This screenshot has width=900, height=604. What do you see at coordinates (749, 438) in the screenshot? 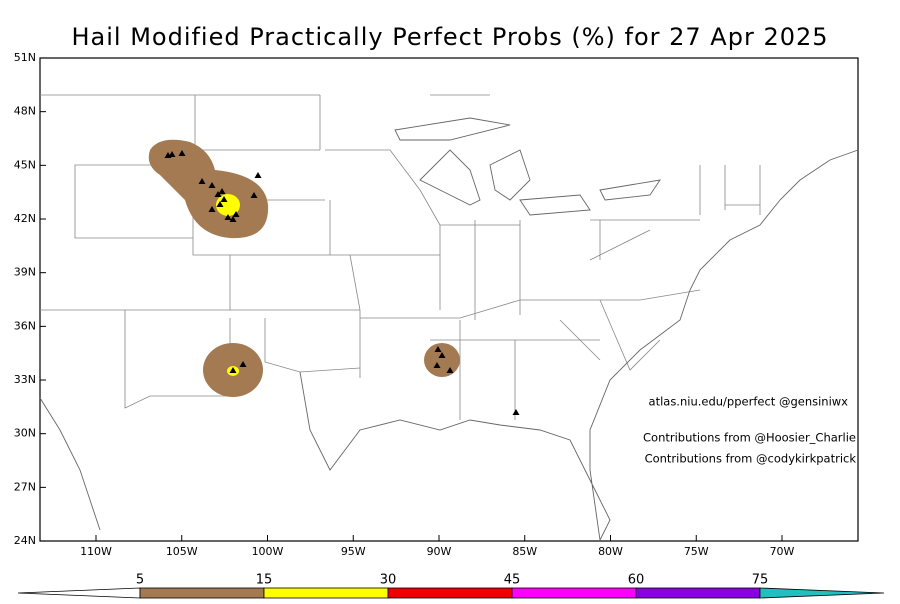
I see `credit: Contributions from @Hoosier_Charlie` at bounding box center [749, 438].